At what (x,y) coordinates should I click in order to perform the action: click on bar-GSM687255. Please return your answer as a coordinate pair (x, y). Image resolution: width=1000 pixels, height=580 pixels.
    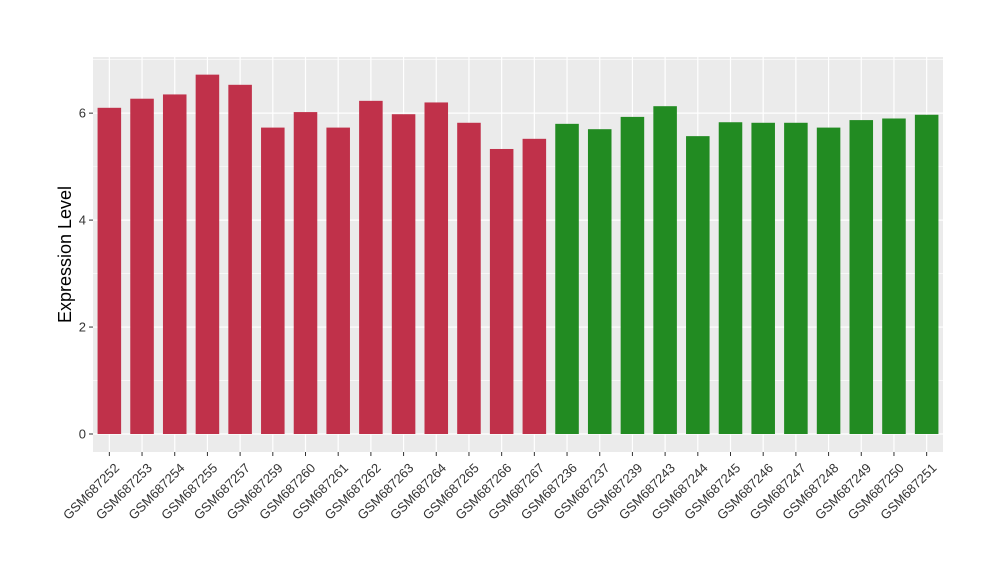
    Looking at the image, I should click on (207, 254).